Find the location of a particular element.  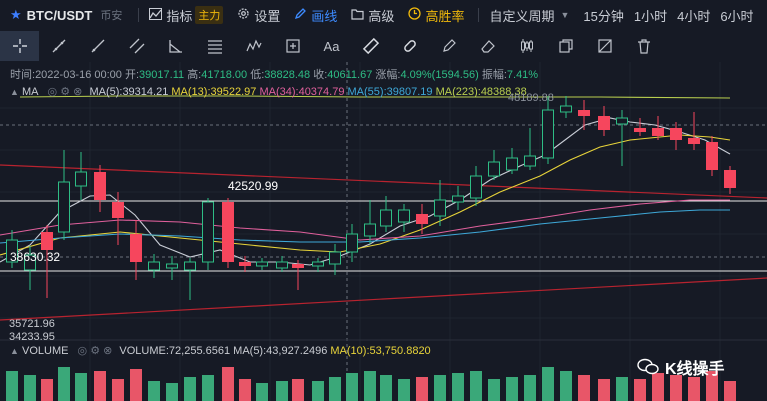

fib-tool is located at coordinates (214, 46).